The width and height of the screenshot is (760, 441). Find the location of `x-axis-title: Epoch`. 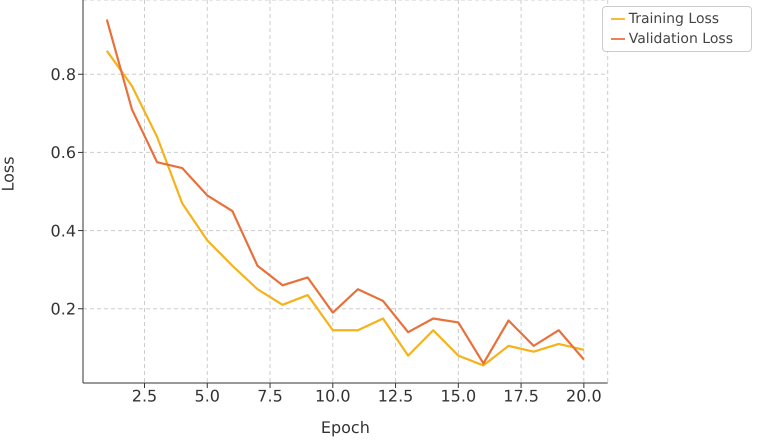

x-axis-title: Epoch is located at coordinates (345, 427).